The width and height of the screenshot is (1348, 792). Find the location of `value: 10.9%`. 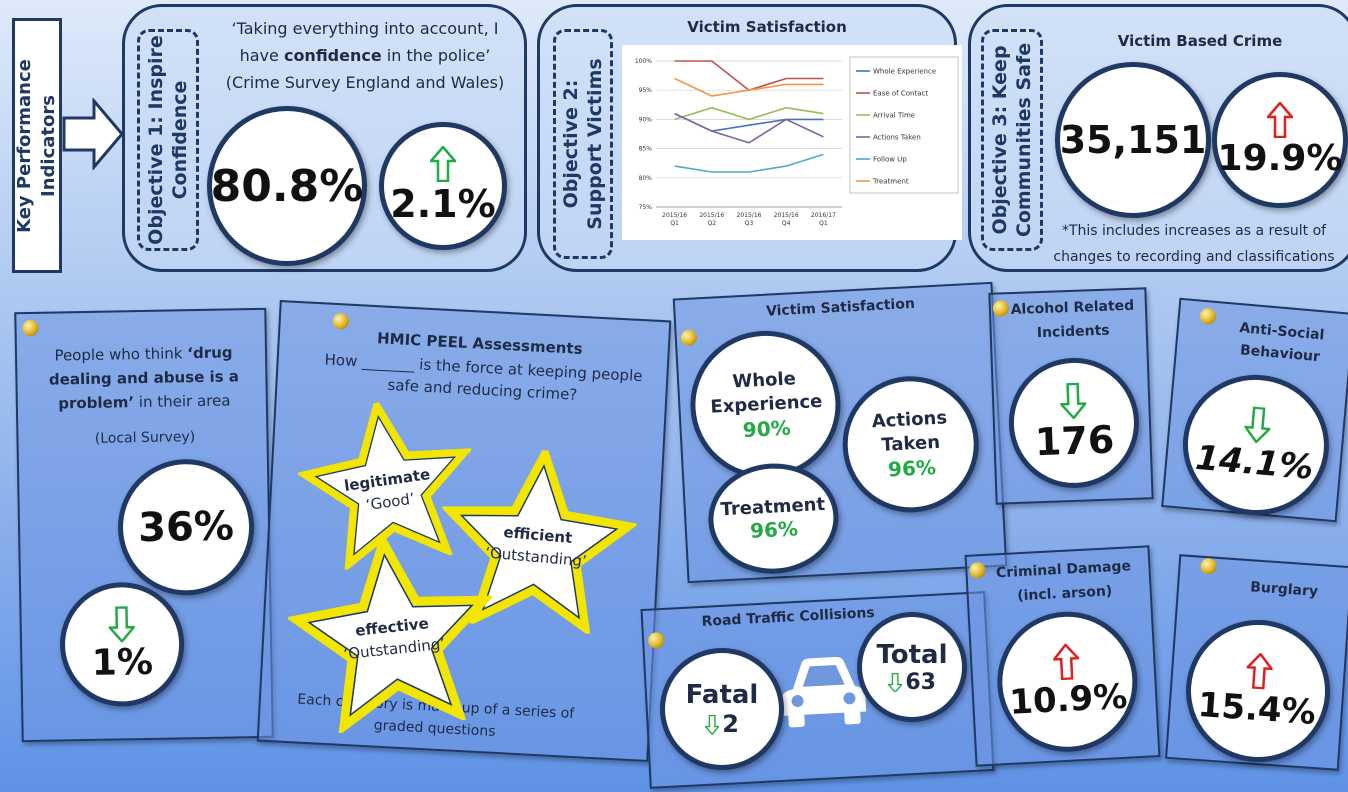

value: 10.9% is located at coordinates (1068, 699).